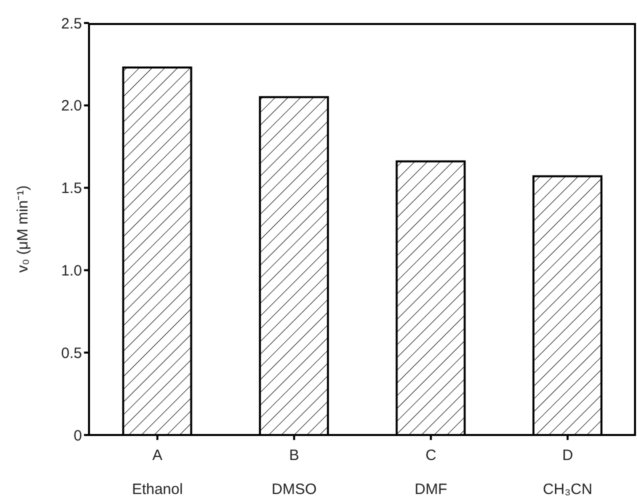 Image resolution: width=637 pixels, height=503 pixels. I want to click on y-axis-title: v₀ (μM min⁻¹), so click(23, 229).